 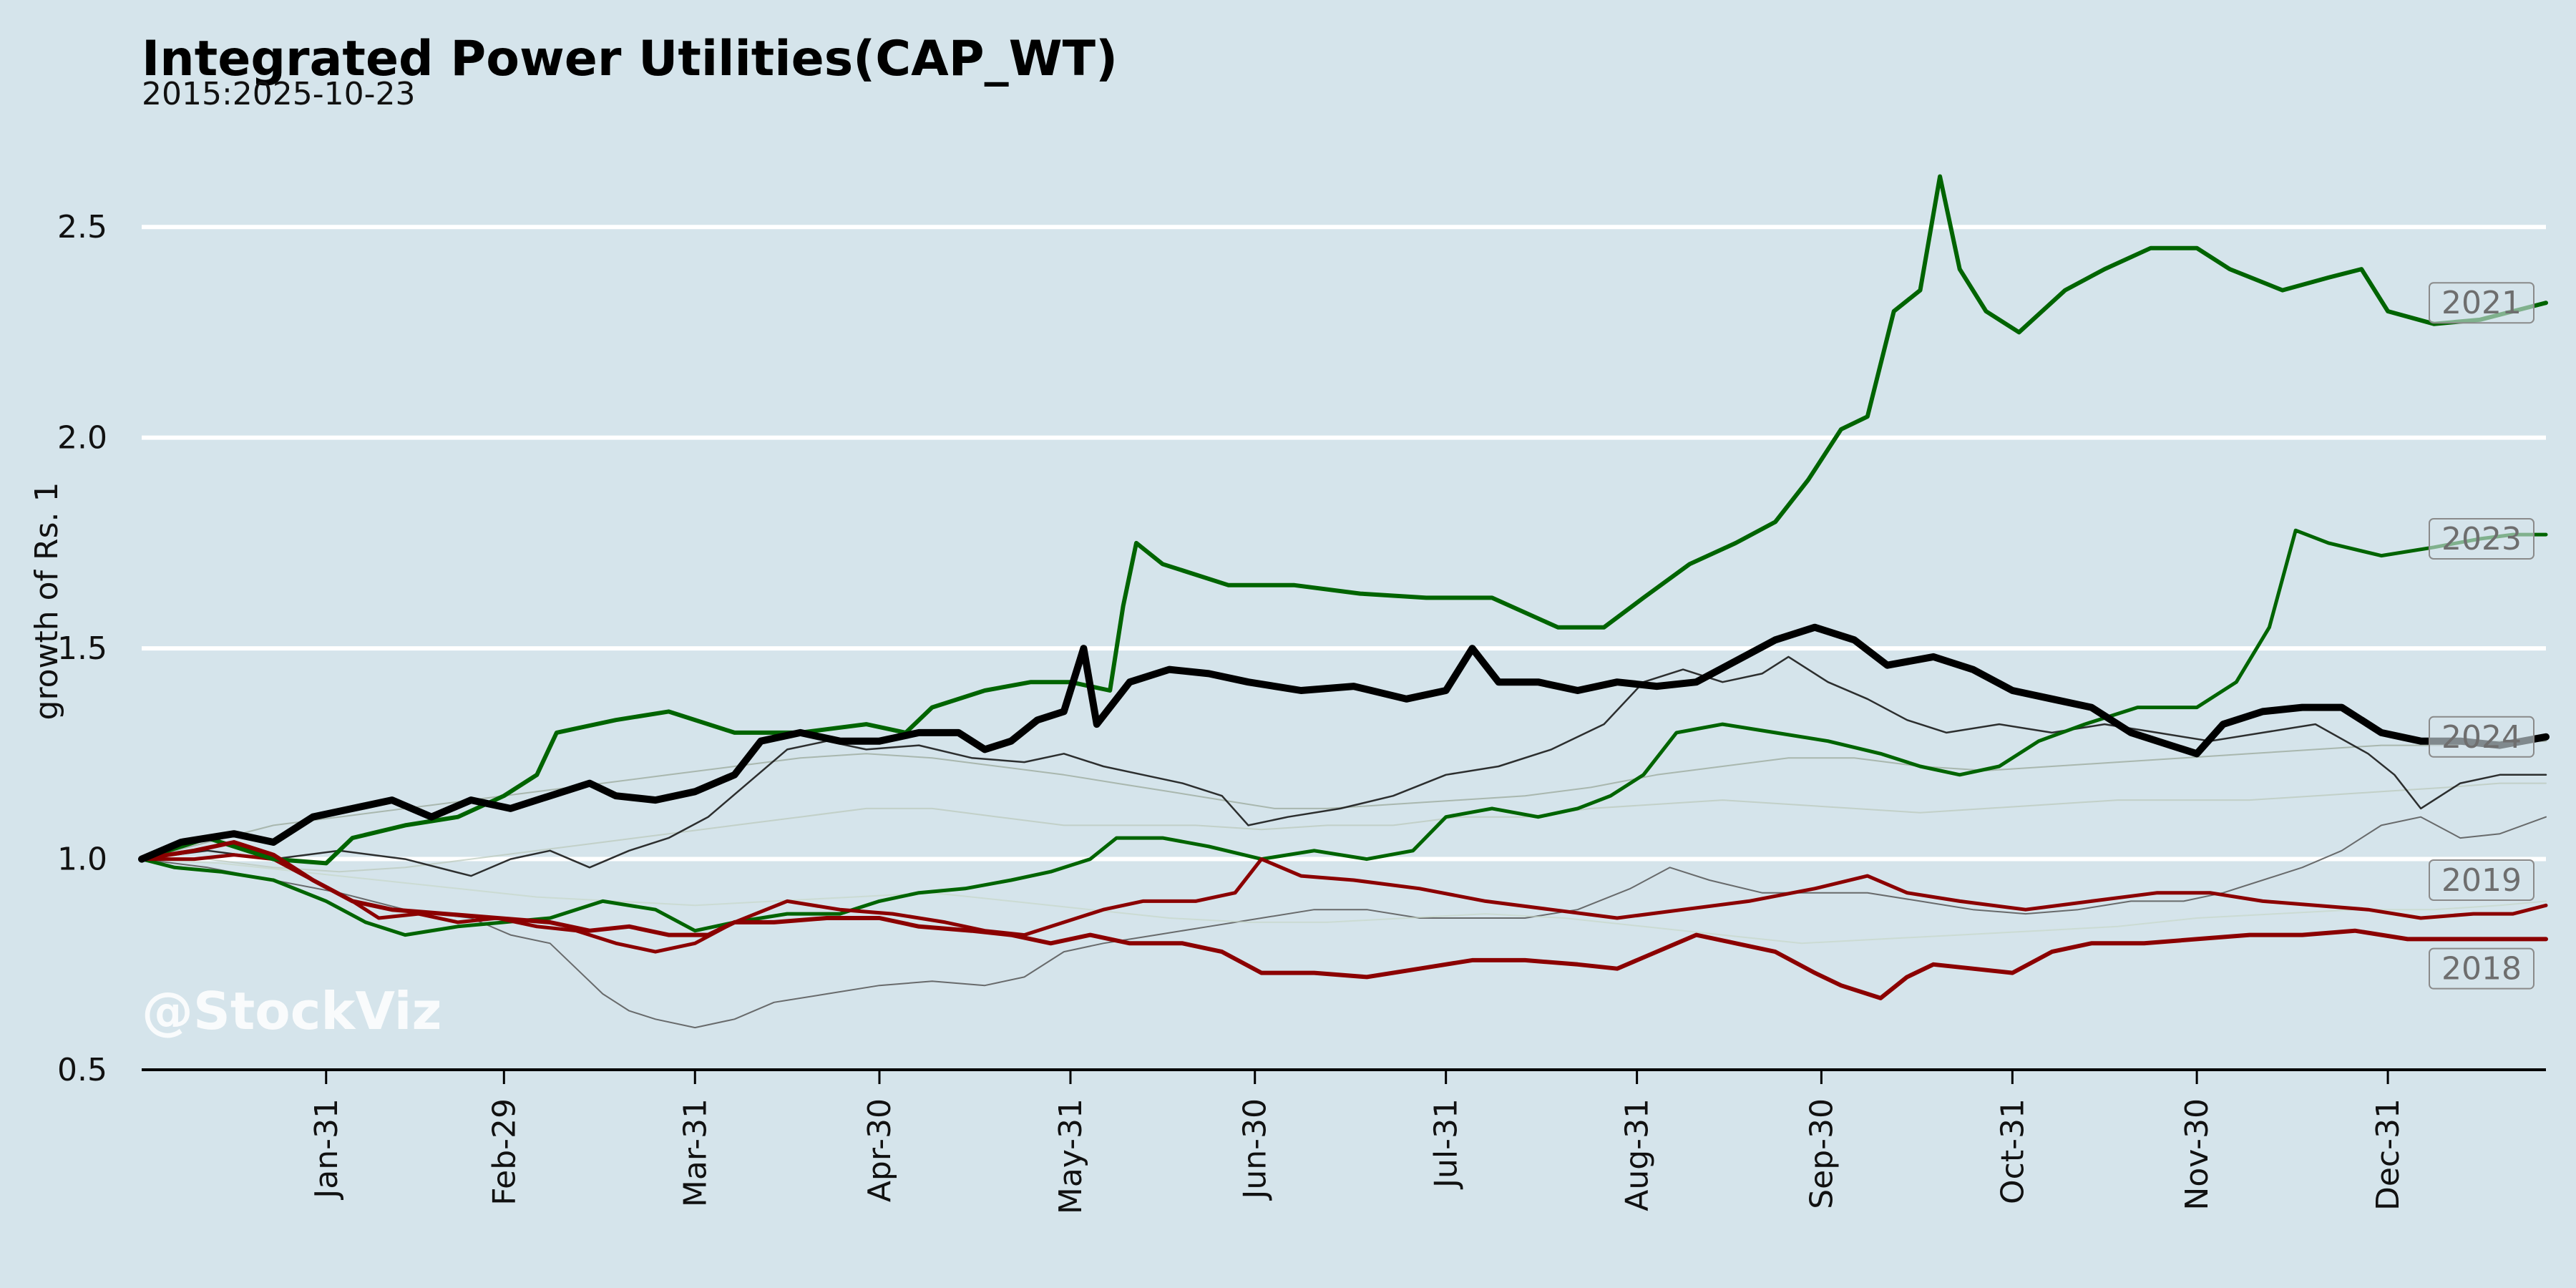 What do you see at coordinates (2197, 1154) in the screenshot?
I see `x-tick-label: Nov-30` at bounding box center [2197, 1154].